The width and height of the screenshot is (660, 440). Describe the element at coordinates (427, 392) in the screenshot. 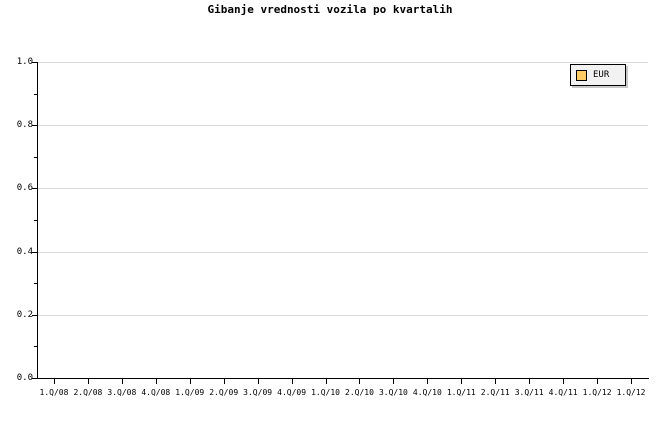

I see `x-axis-tick-label: 4.Q/10` at that location.